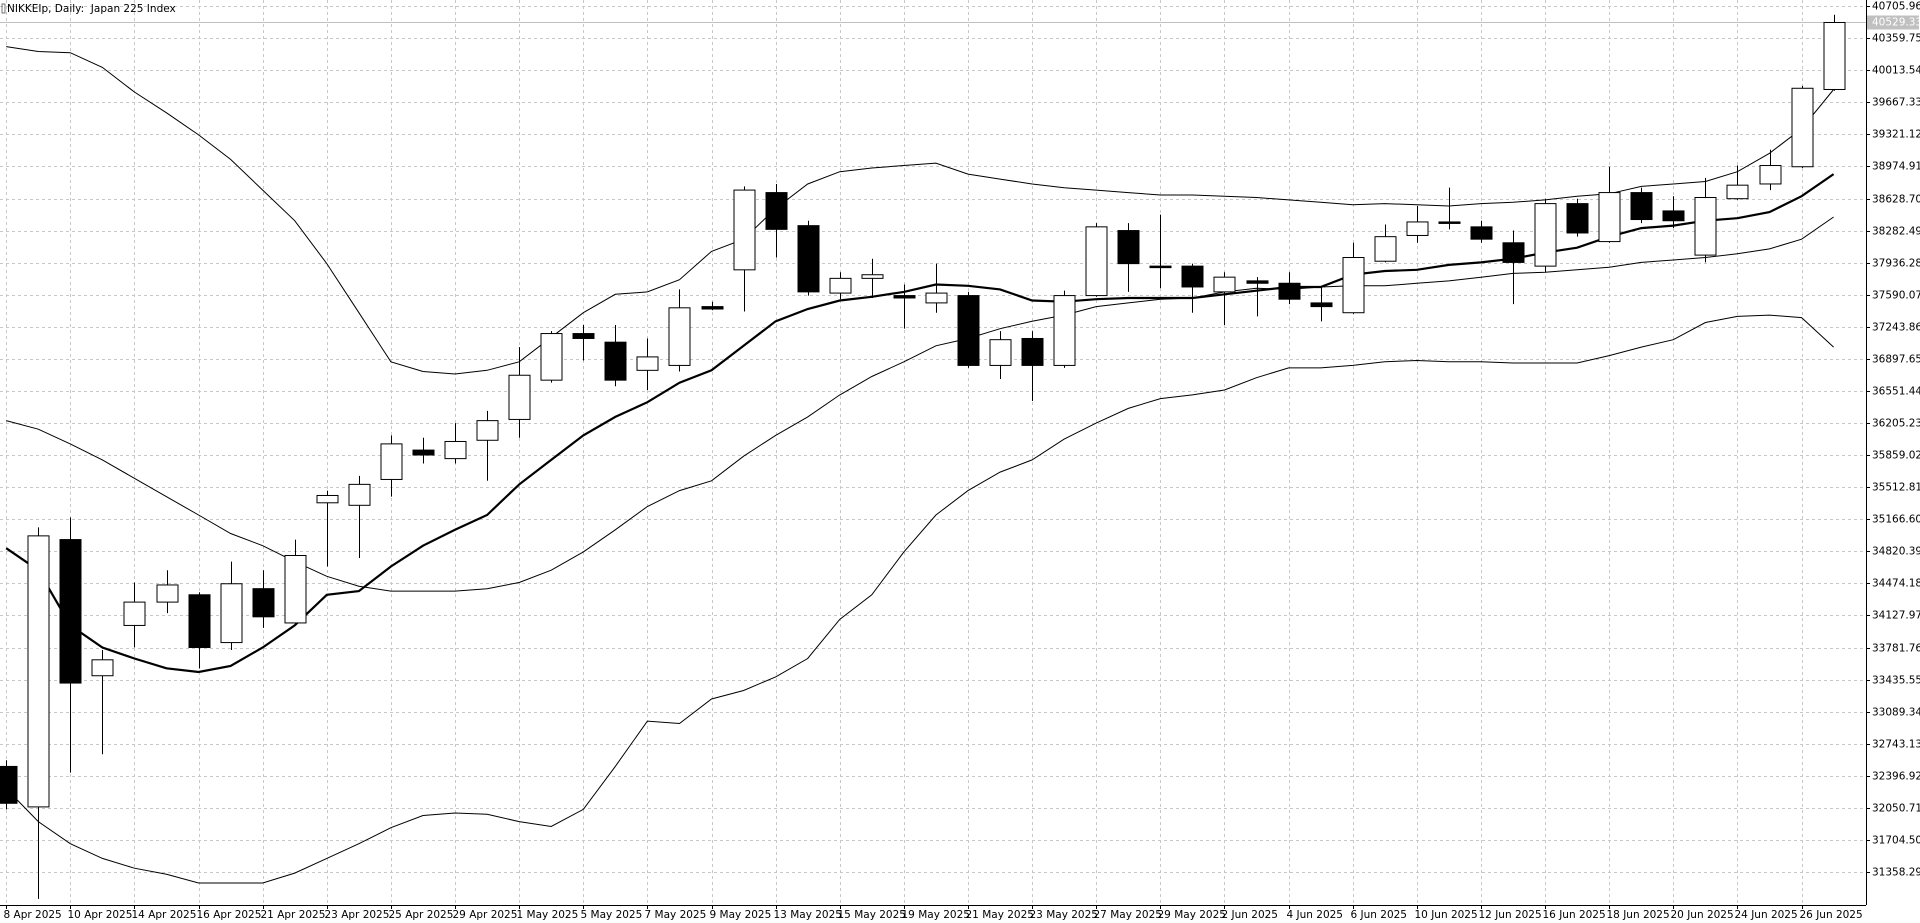 The height and width of the screenshot is (923, 1920). Describe the element at coordinates (1896, 616) in the screenshot. I see `y-tick-label: 34127.97` at that location.